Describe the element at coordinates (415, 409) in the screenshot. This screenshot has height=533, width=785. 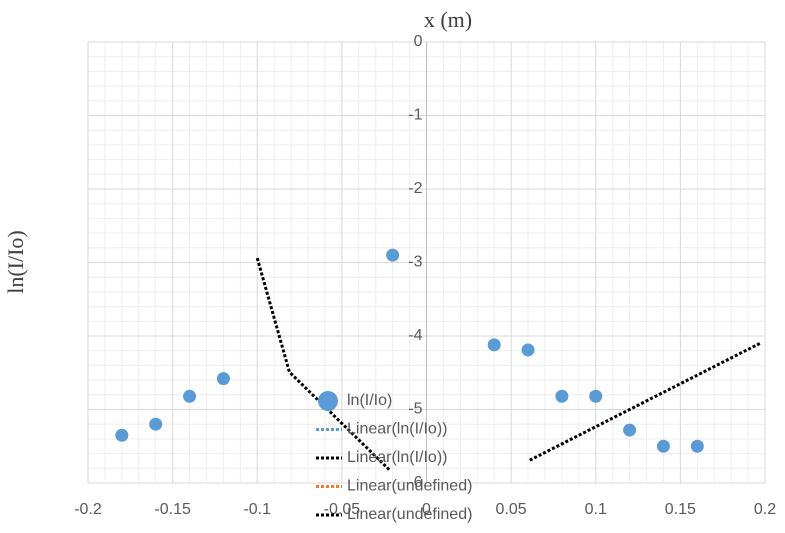
I see `y-tick-label: -5` at that location.